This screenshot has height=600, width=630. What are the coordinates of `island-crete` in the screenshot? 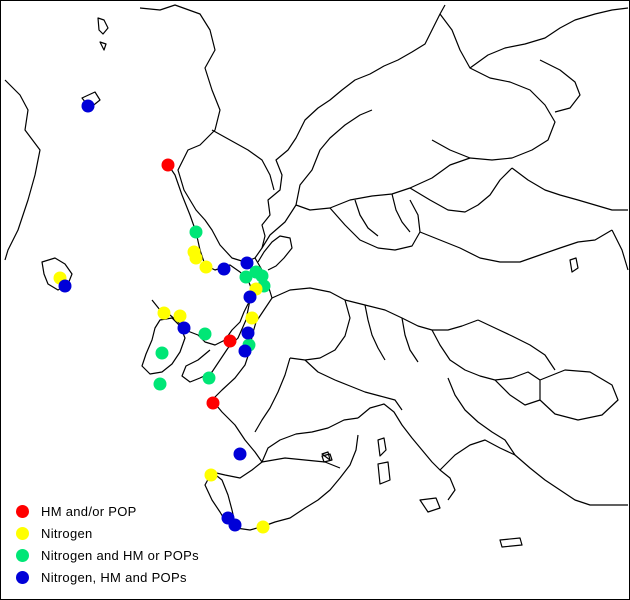 It's located at (511, 542).